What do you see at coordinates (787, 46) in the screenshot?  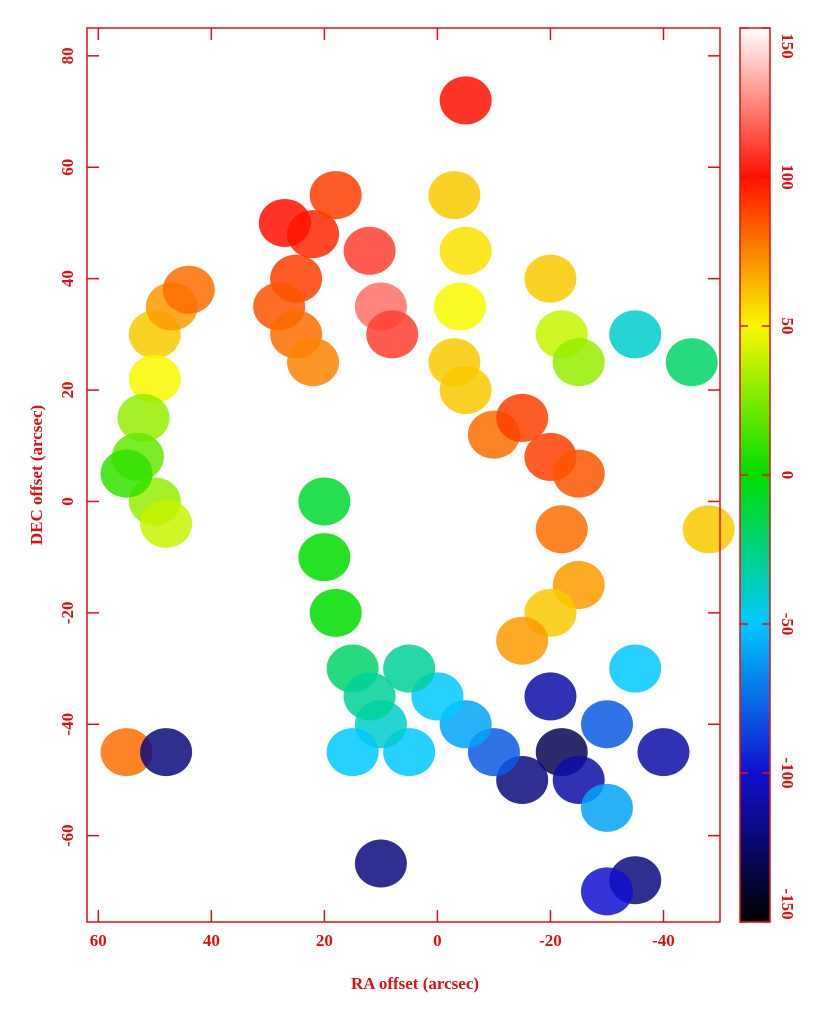 I see `colorbar-tick-label: 150` at bounding box center [787, 46].